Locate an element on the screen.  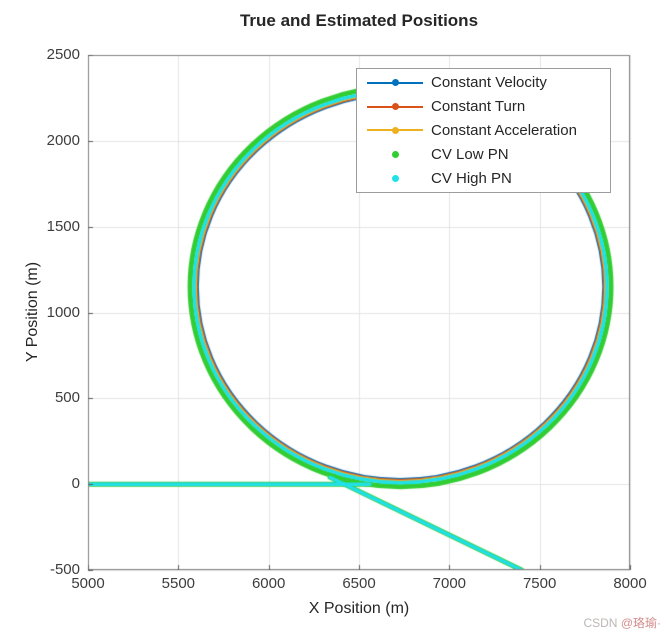
legend-item-constant-turn: Constant Turn is located at coordinates (483, 107).